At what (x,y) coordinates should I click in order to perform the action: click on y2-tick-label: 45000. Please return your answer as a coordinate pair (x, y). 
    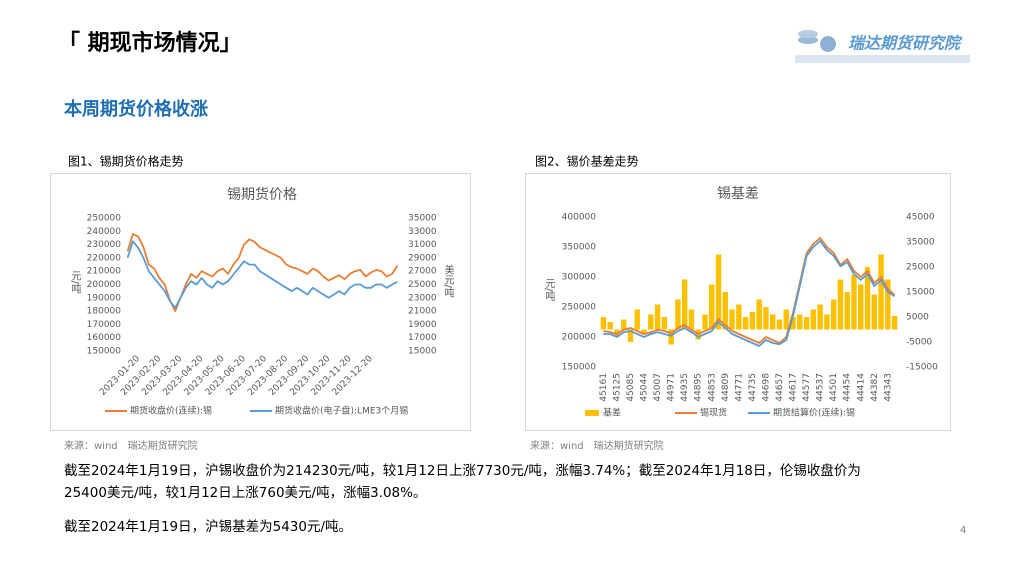
    Looking at the image, I should click on (920, 218).